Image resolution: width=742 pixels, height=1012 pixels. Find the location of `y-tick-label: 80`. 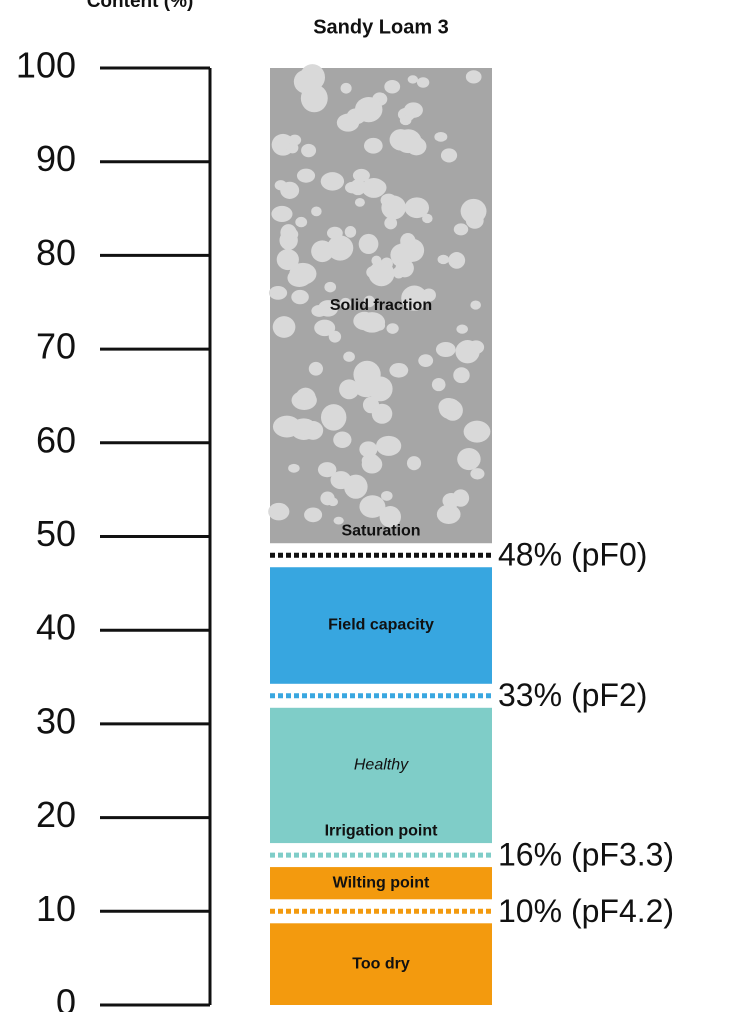

y-tick-label: 80 is located at coordinates (56, 252).